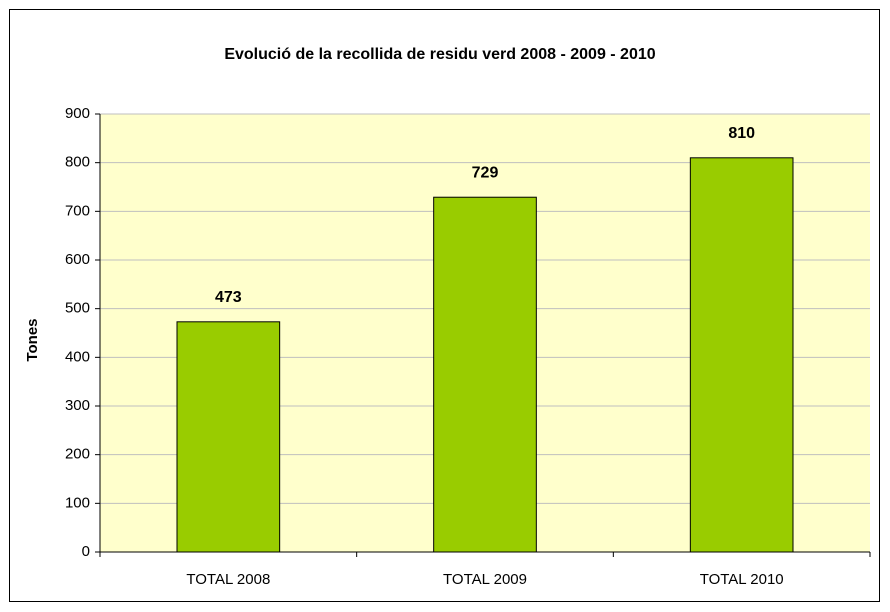 The image size is (890, 612). I want to click on x-tick-label: TOTAL 2010, so click(742, 579).